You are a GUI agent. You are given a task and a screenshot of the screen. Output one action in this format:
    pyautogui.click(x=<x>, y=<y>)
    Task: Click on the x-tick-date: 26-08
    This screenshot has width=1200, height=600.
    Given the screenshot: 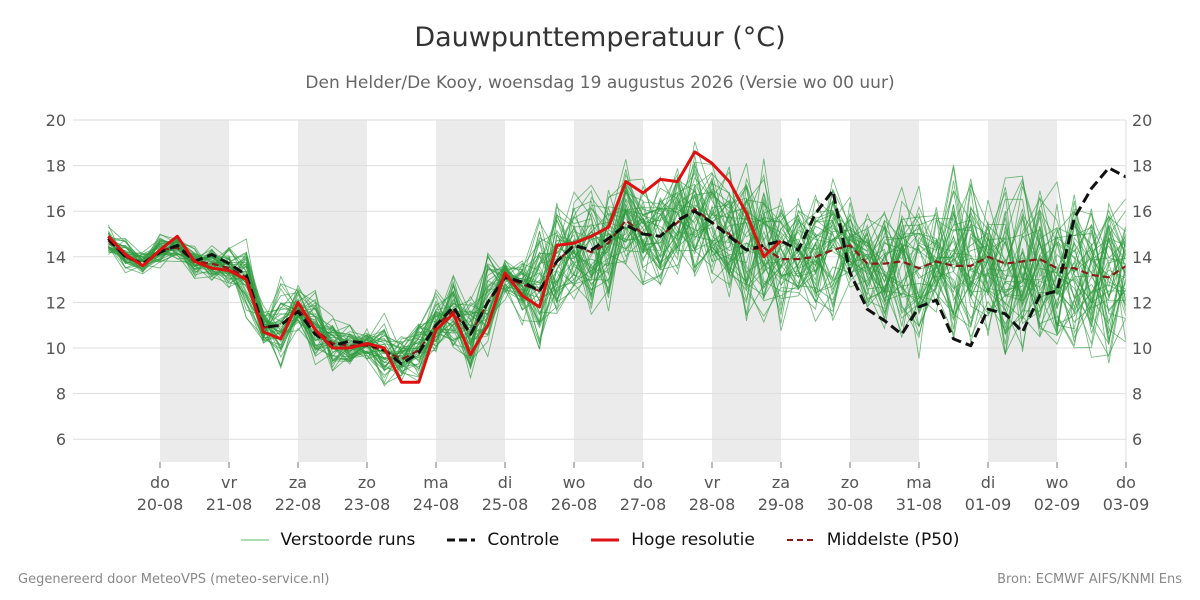 What is the action you would take?
    pyautogui.click(x=574, y=504)
    